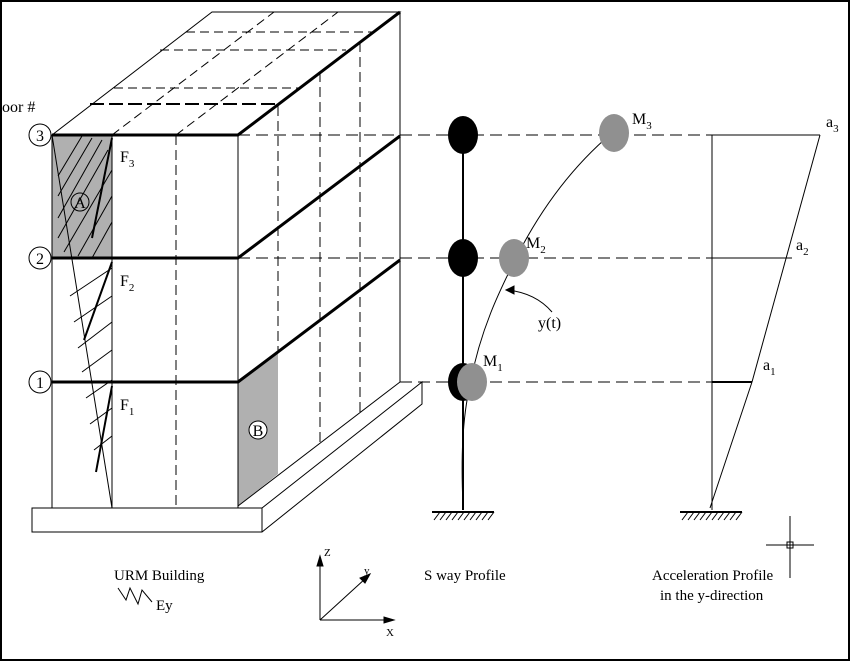 This screenshot has width=850, height=666. What do you see at coordinates (226, 73) in the screenshot?
I see `roof` at bounding box center [226, 73].